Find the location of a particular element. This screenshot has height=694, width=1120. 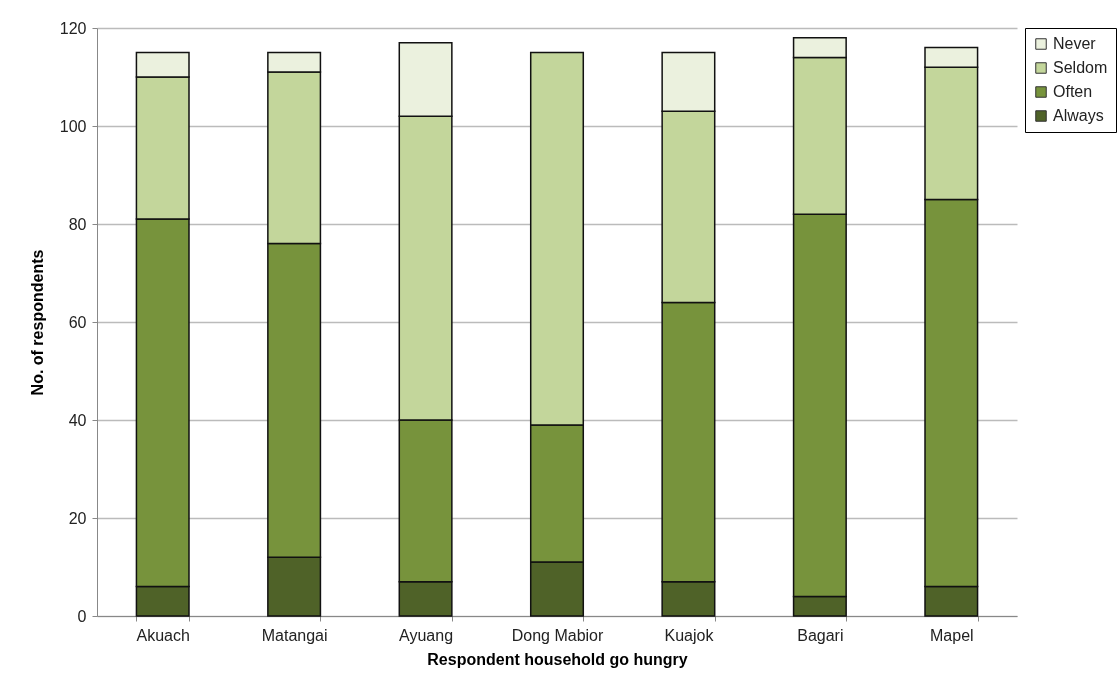

y-tick-label: 60 is located at coordinates (77, 322).